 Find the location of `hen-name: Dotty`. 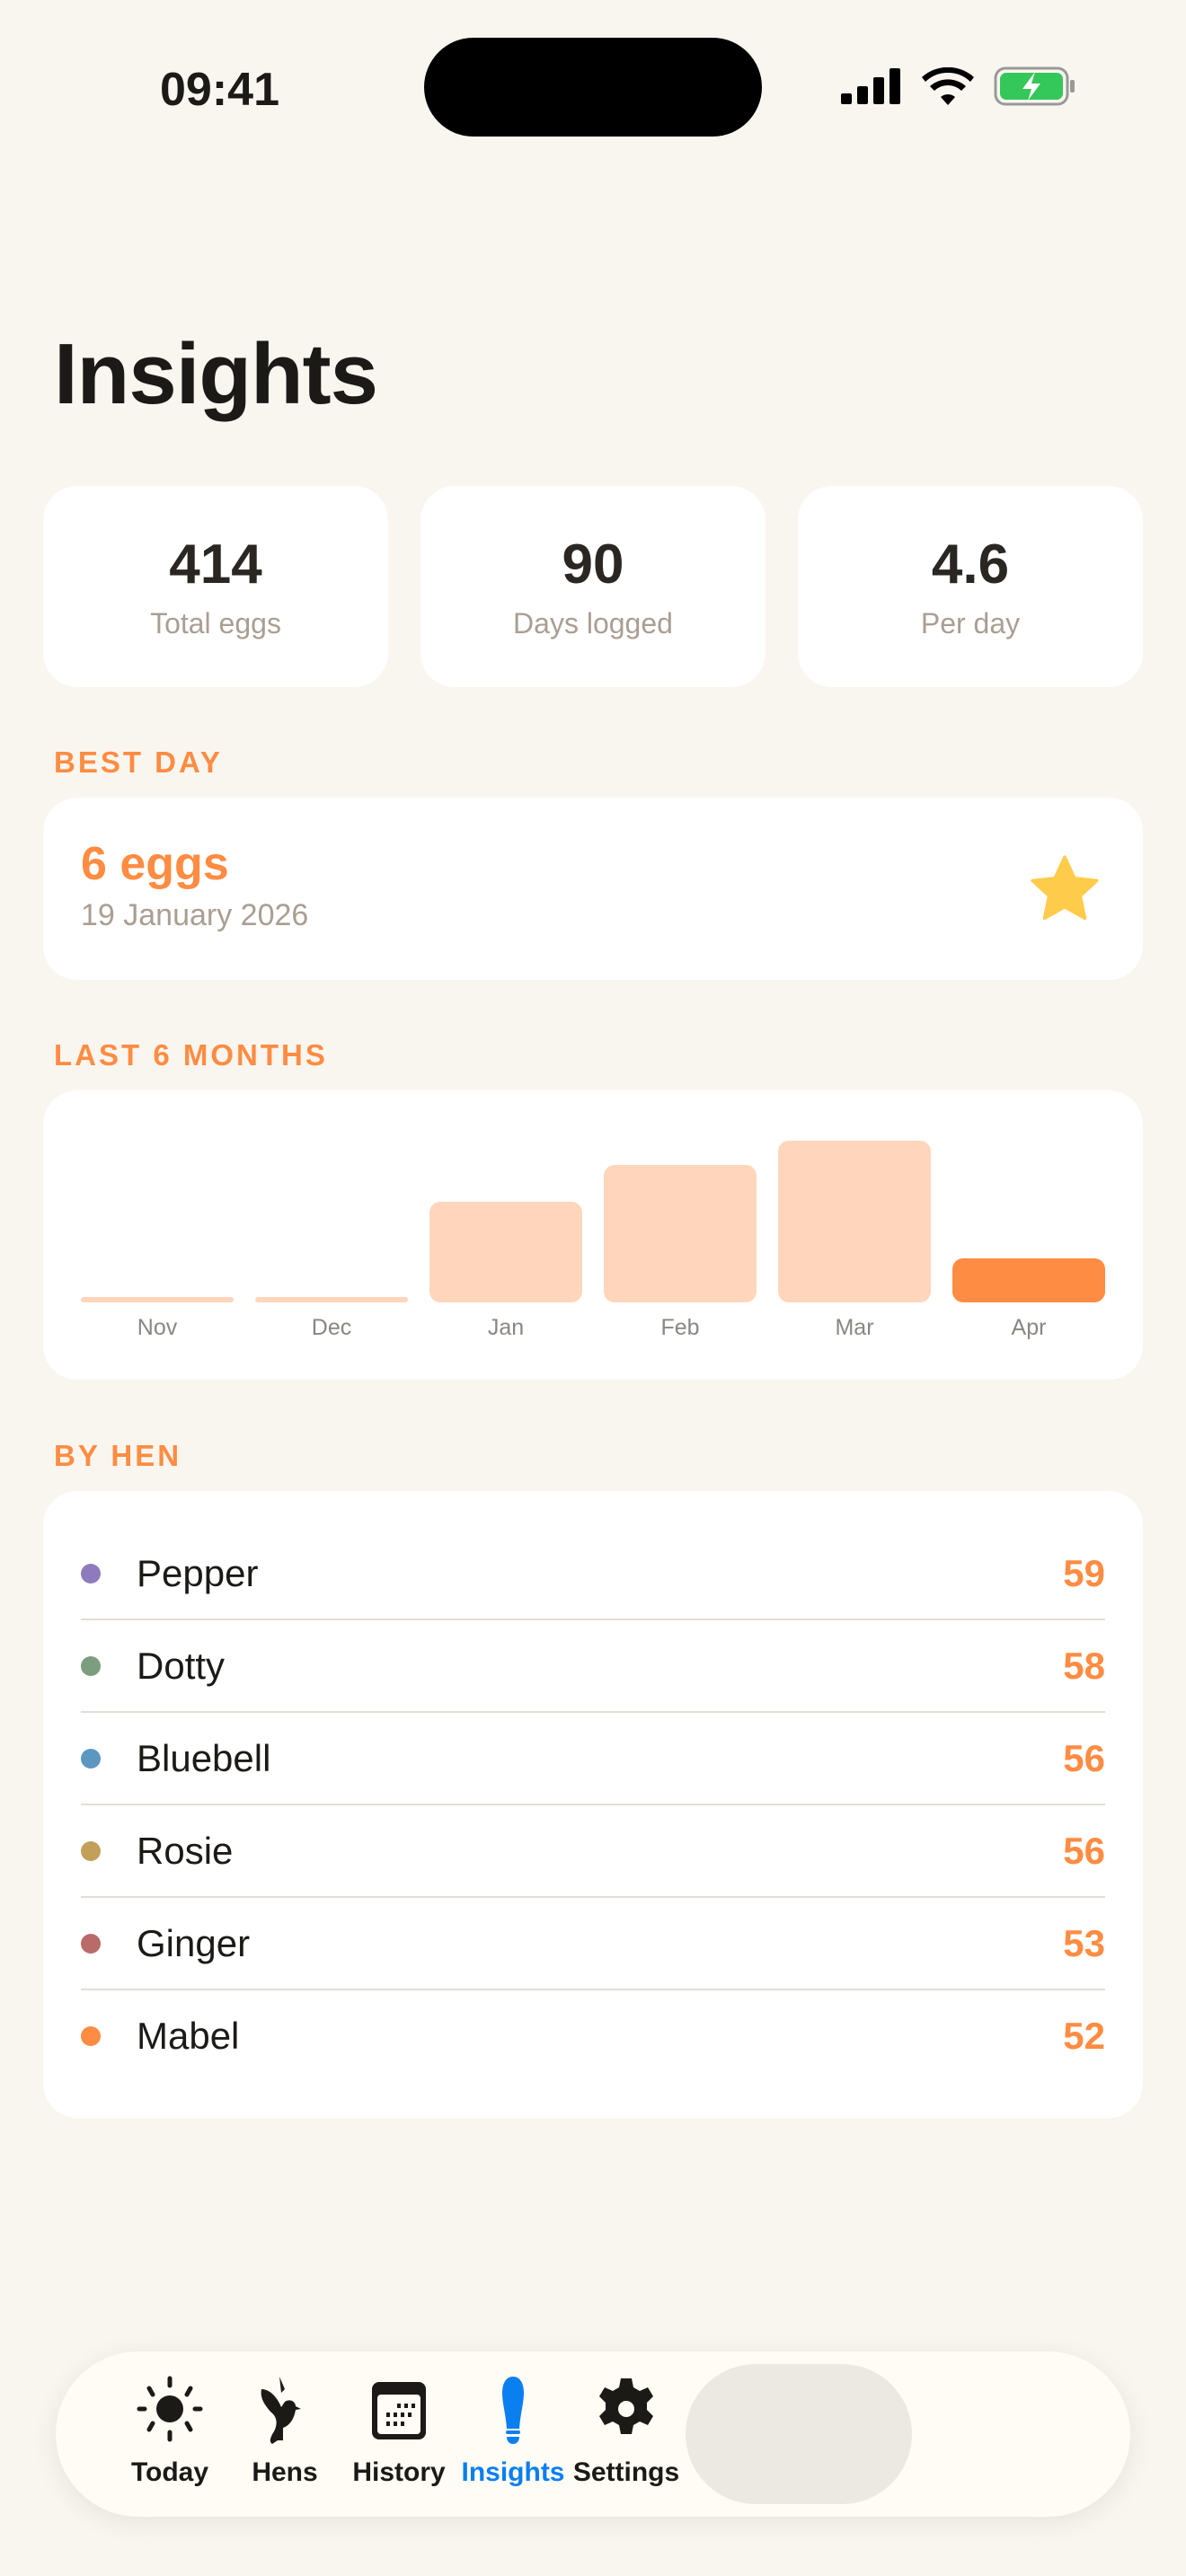

hen-name: Dotty is located at coordinates (181, 1665).